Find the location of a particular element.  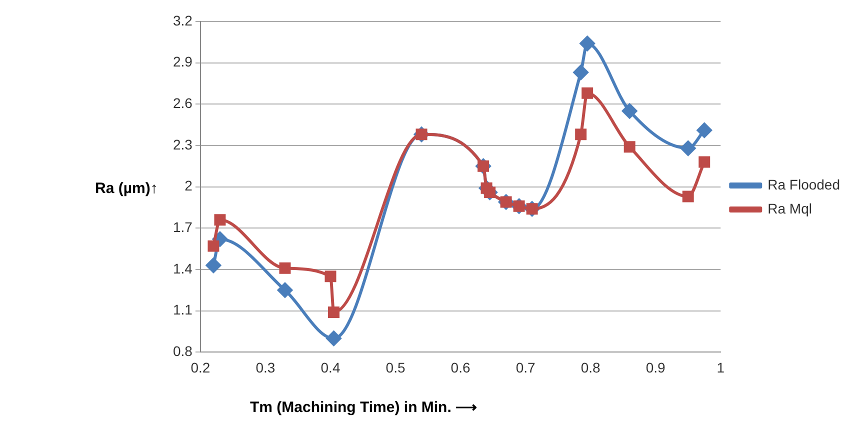

x-tick-label: 0.8 is located at coordinates (590, 367).